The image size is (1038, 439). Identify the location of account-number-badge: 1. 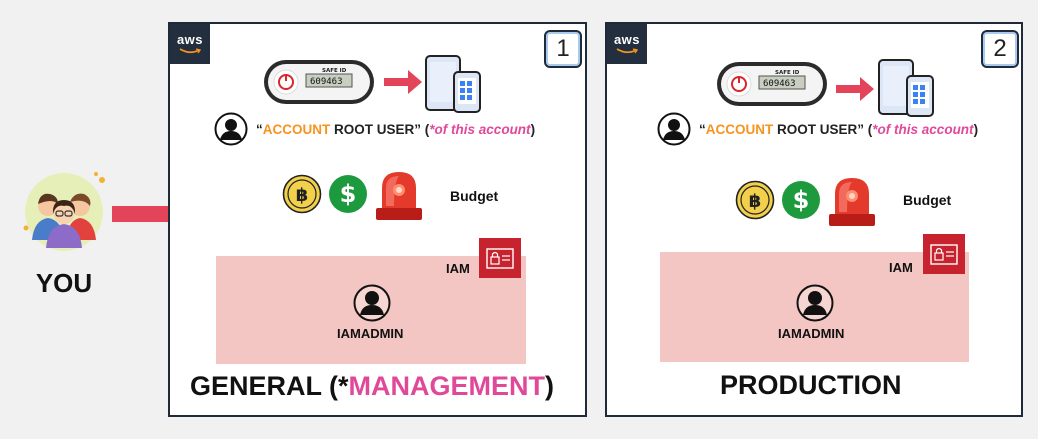
(563, 49).